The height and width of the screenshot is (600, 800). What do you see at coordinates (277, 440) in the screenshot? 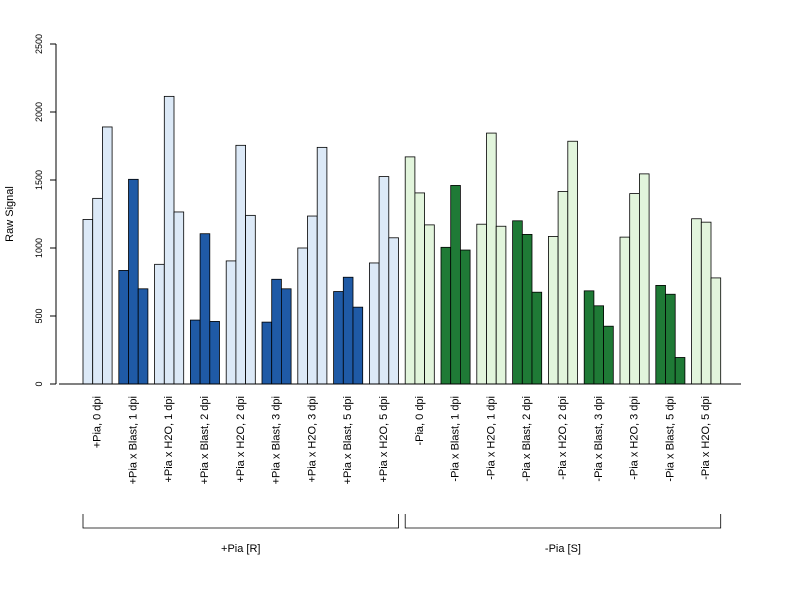
I see `category-label: +Pia x Blast, 3 dpi` at bounding box center [277, 440].